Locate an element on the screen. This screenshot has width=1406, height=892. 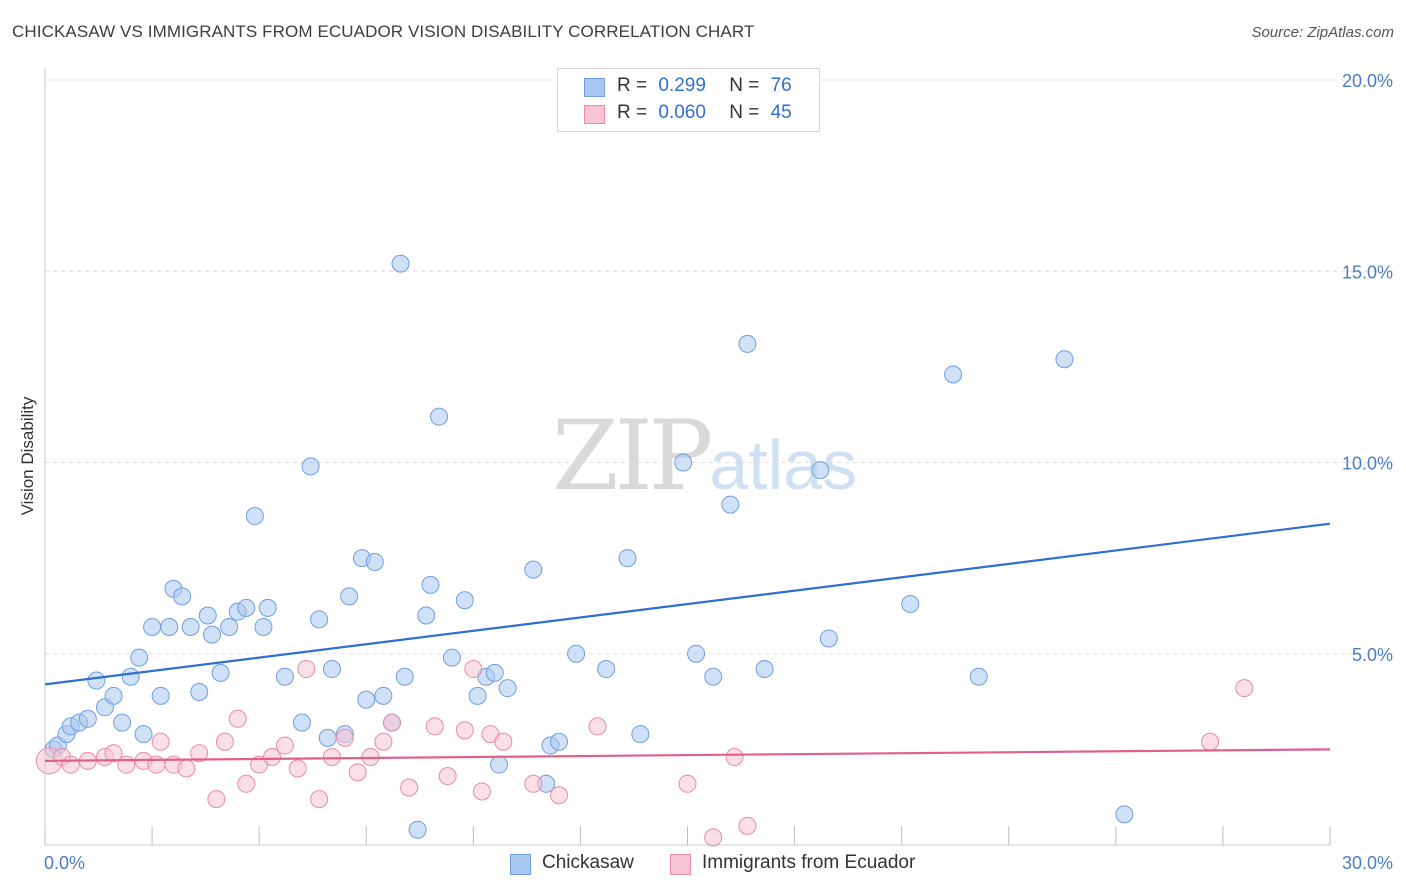
y-tick-label: 15.0% is located at coordinates (1367, 272).